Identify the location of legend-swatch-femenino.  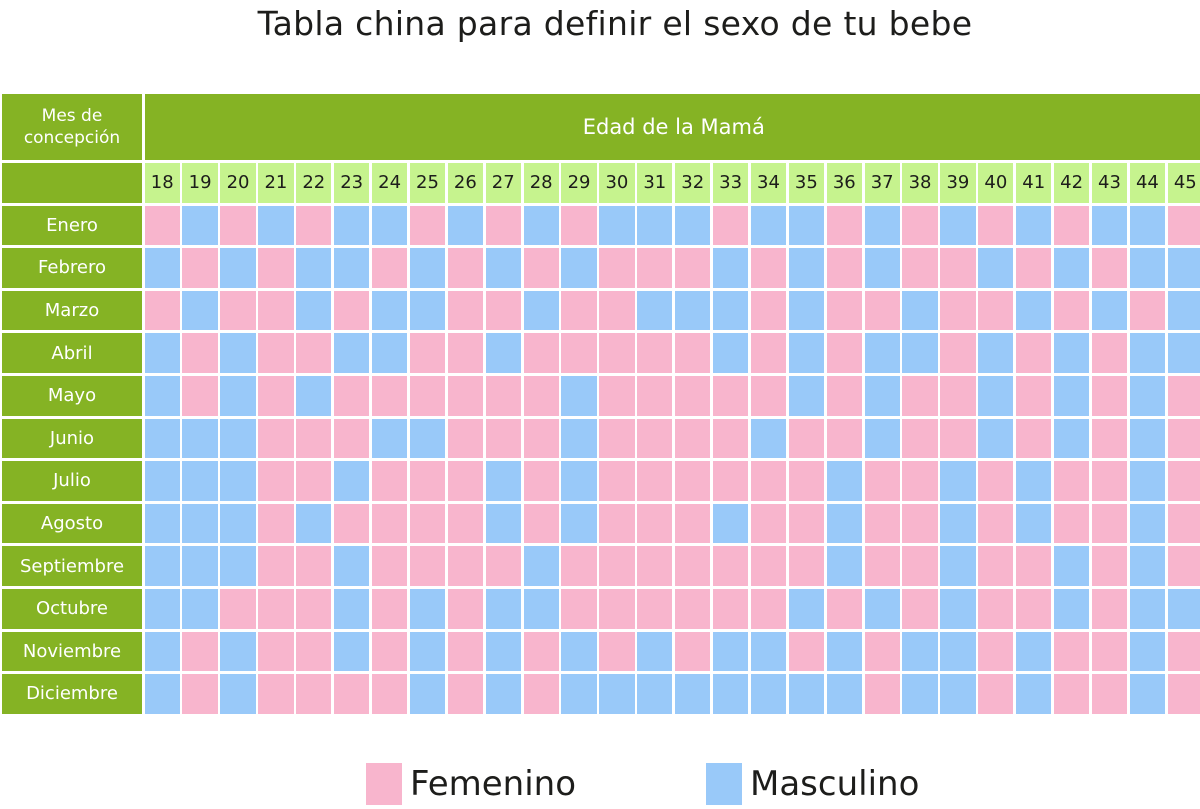
(384, 783).